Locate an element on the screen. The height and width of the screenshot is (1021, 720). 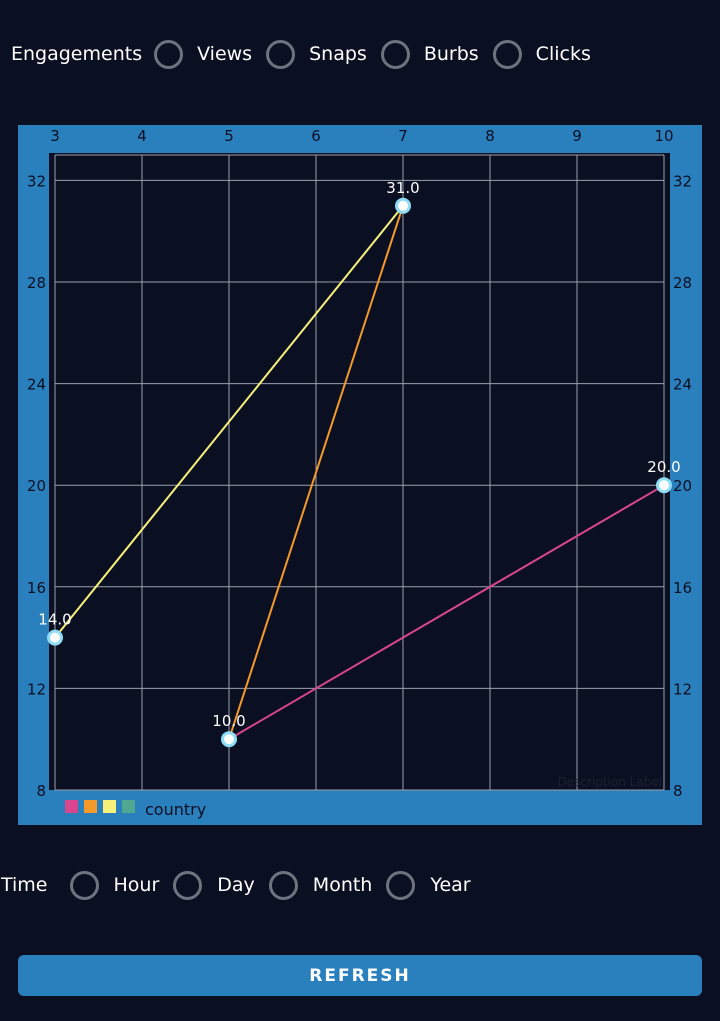
x-tick-label: 7 is located at coordinates (403, 136).